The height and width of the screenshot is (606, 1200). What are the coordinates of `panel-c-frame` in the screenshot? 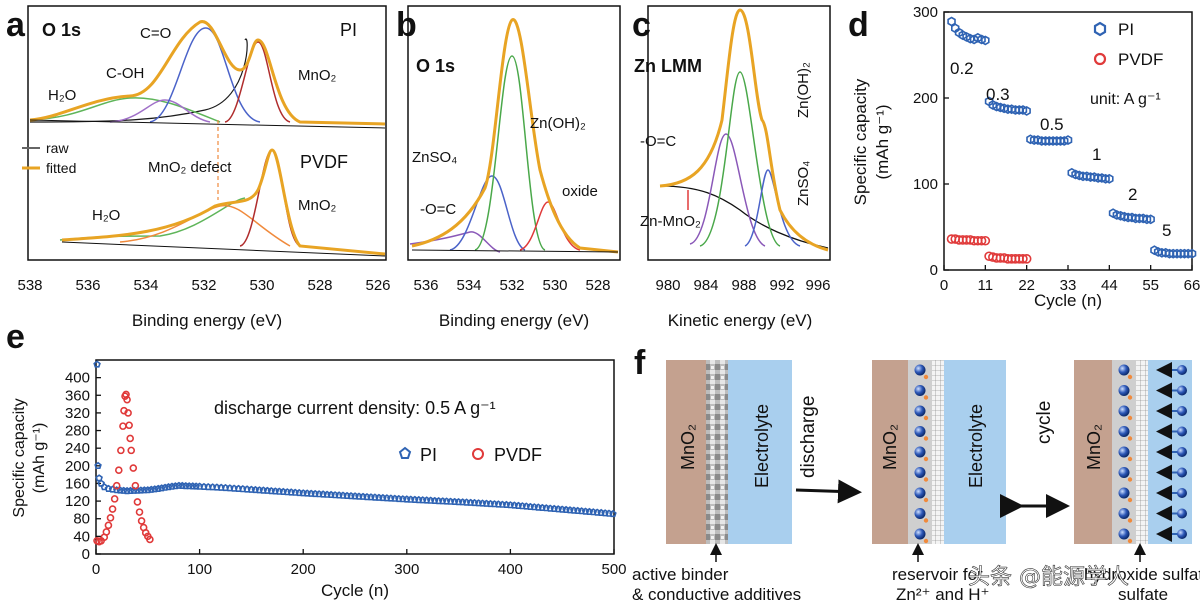 It's located at (739, 133).